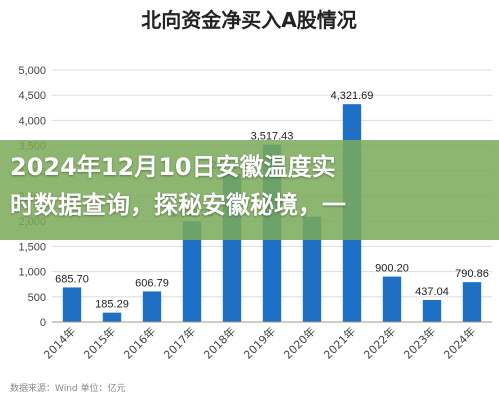 The image size is (499, 400). I want to click on bar-value-label: 900.20, so click(392, 269).